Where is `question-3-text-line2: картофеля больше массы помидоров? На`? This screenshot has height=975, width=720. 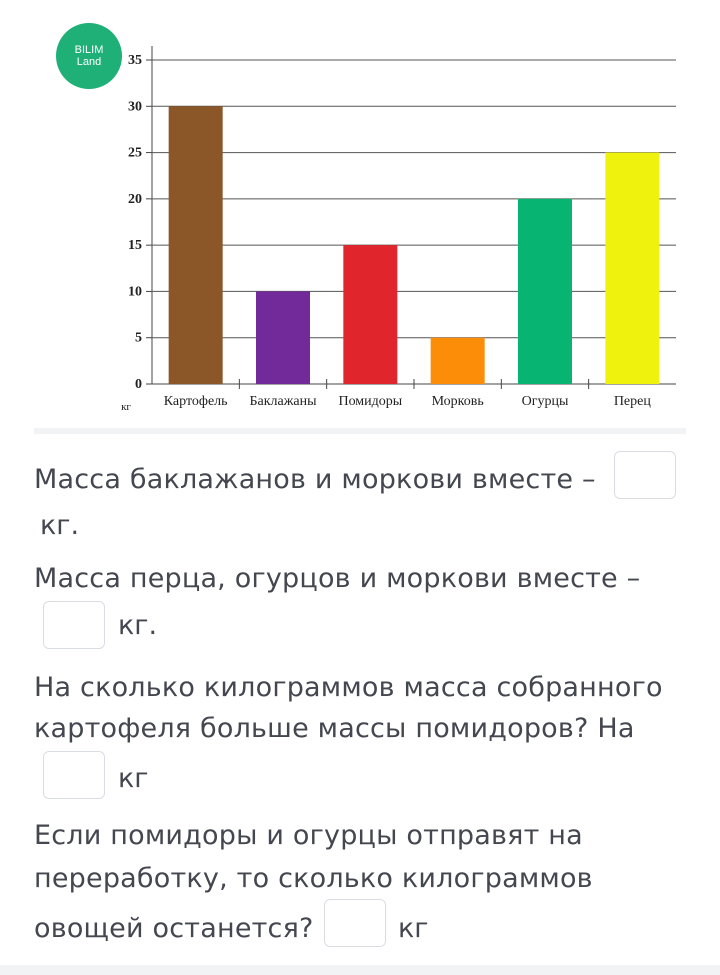
question-3-text-line2: картофеля больше массы помидоров? На is located at coordinates (334, 728).